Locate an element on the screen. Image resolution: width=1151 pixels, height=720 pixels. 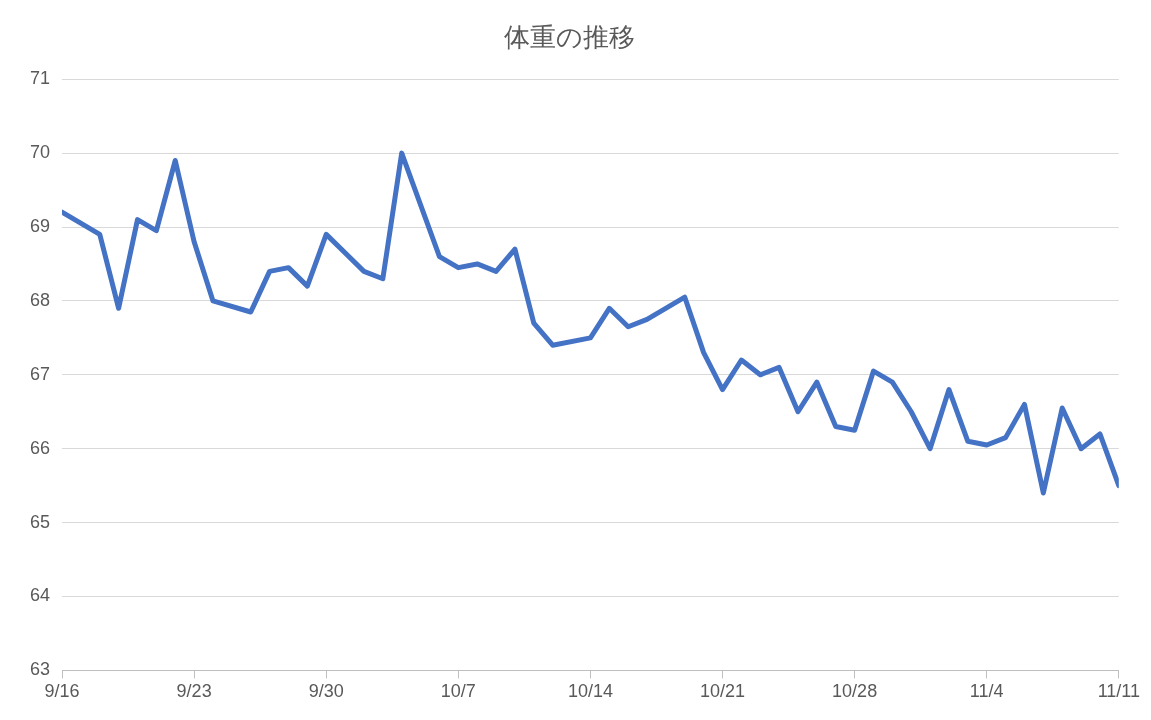
y-tick-label: 70 is located at coordinates (40, 152).